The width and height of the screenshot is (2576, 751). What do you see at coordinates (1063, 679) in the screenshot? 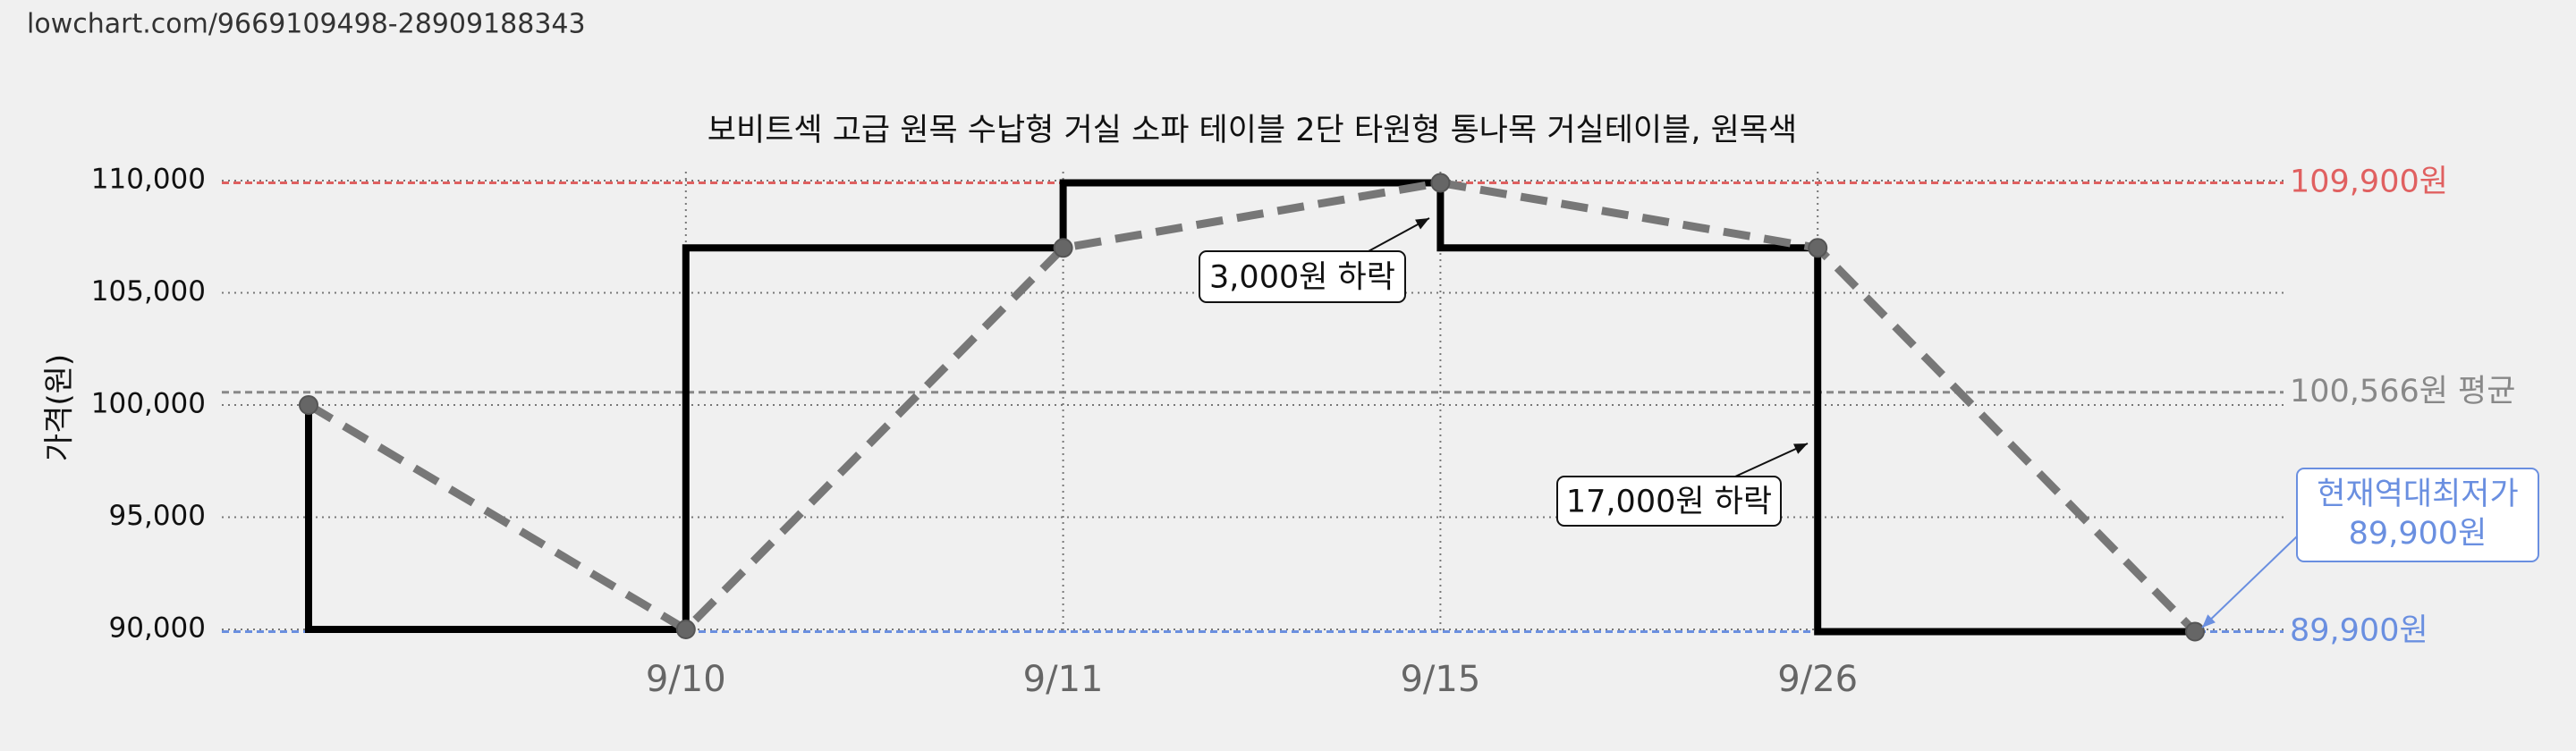
I see `x-tick-label: 9/11` at bounding box center [1063, 679].